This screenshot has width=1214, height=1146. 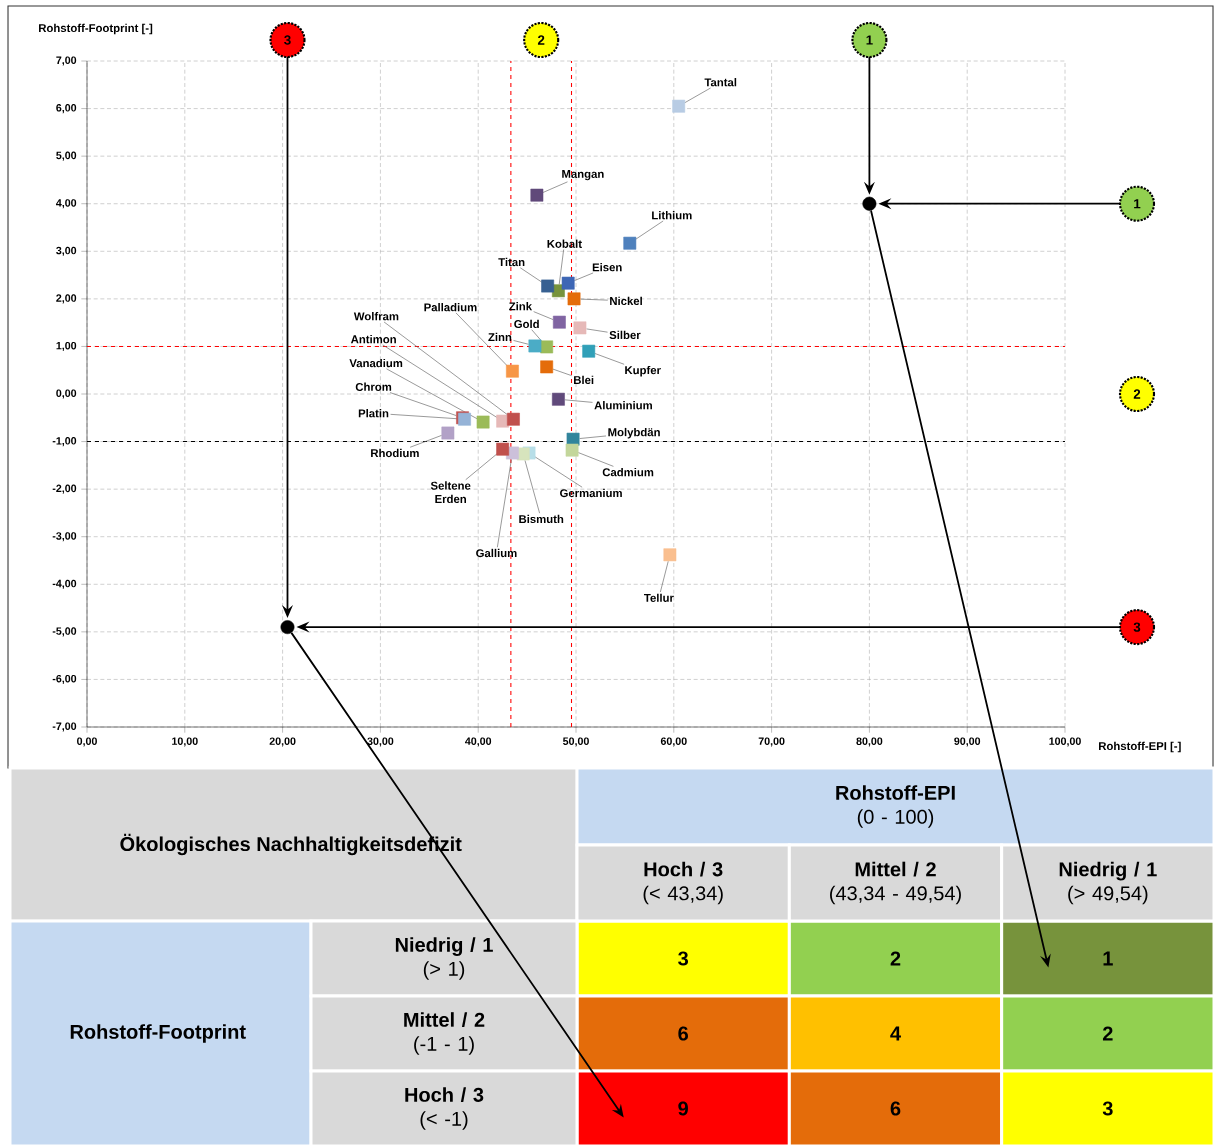 What do you see at coordinates (444, 958) in the screenshot?
I see `y-tick-label: Niedrig / 1 (> 1)` at bounding box center [444, 958].